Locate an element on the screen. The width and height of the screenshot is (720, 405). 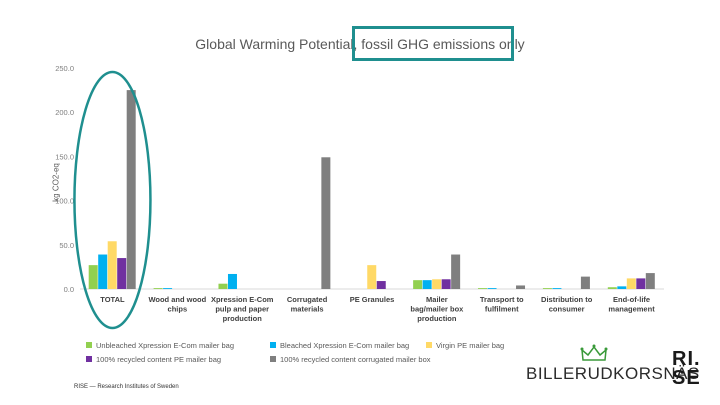
x-tick-label-line: End-of-life is located at coordinates (631, 299).